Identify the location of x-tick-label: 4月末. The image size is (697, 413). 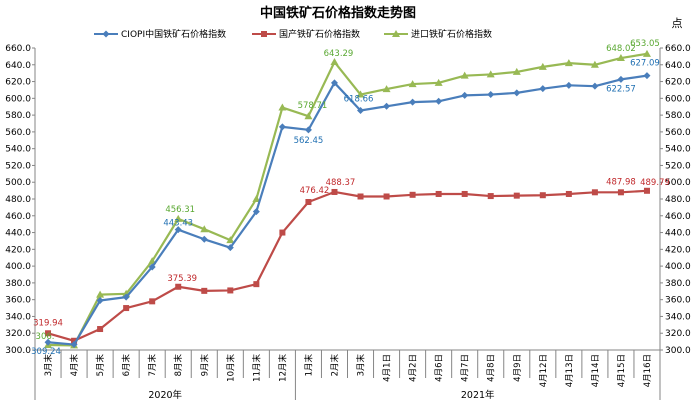
(74, 365).